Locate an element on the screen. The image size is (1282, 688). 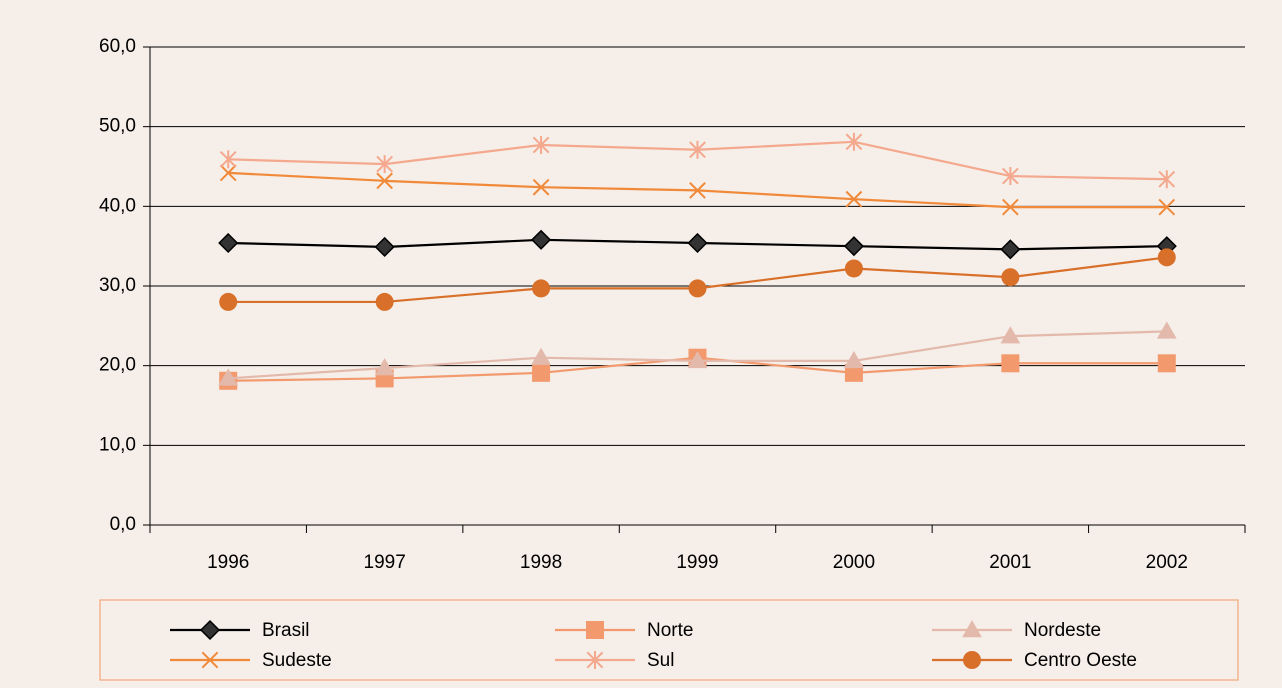
y-tick-label: 50,0 is located at coordinates (117, 126).